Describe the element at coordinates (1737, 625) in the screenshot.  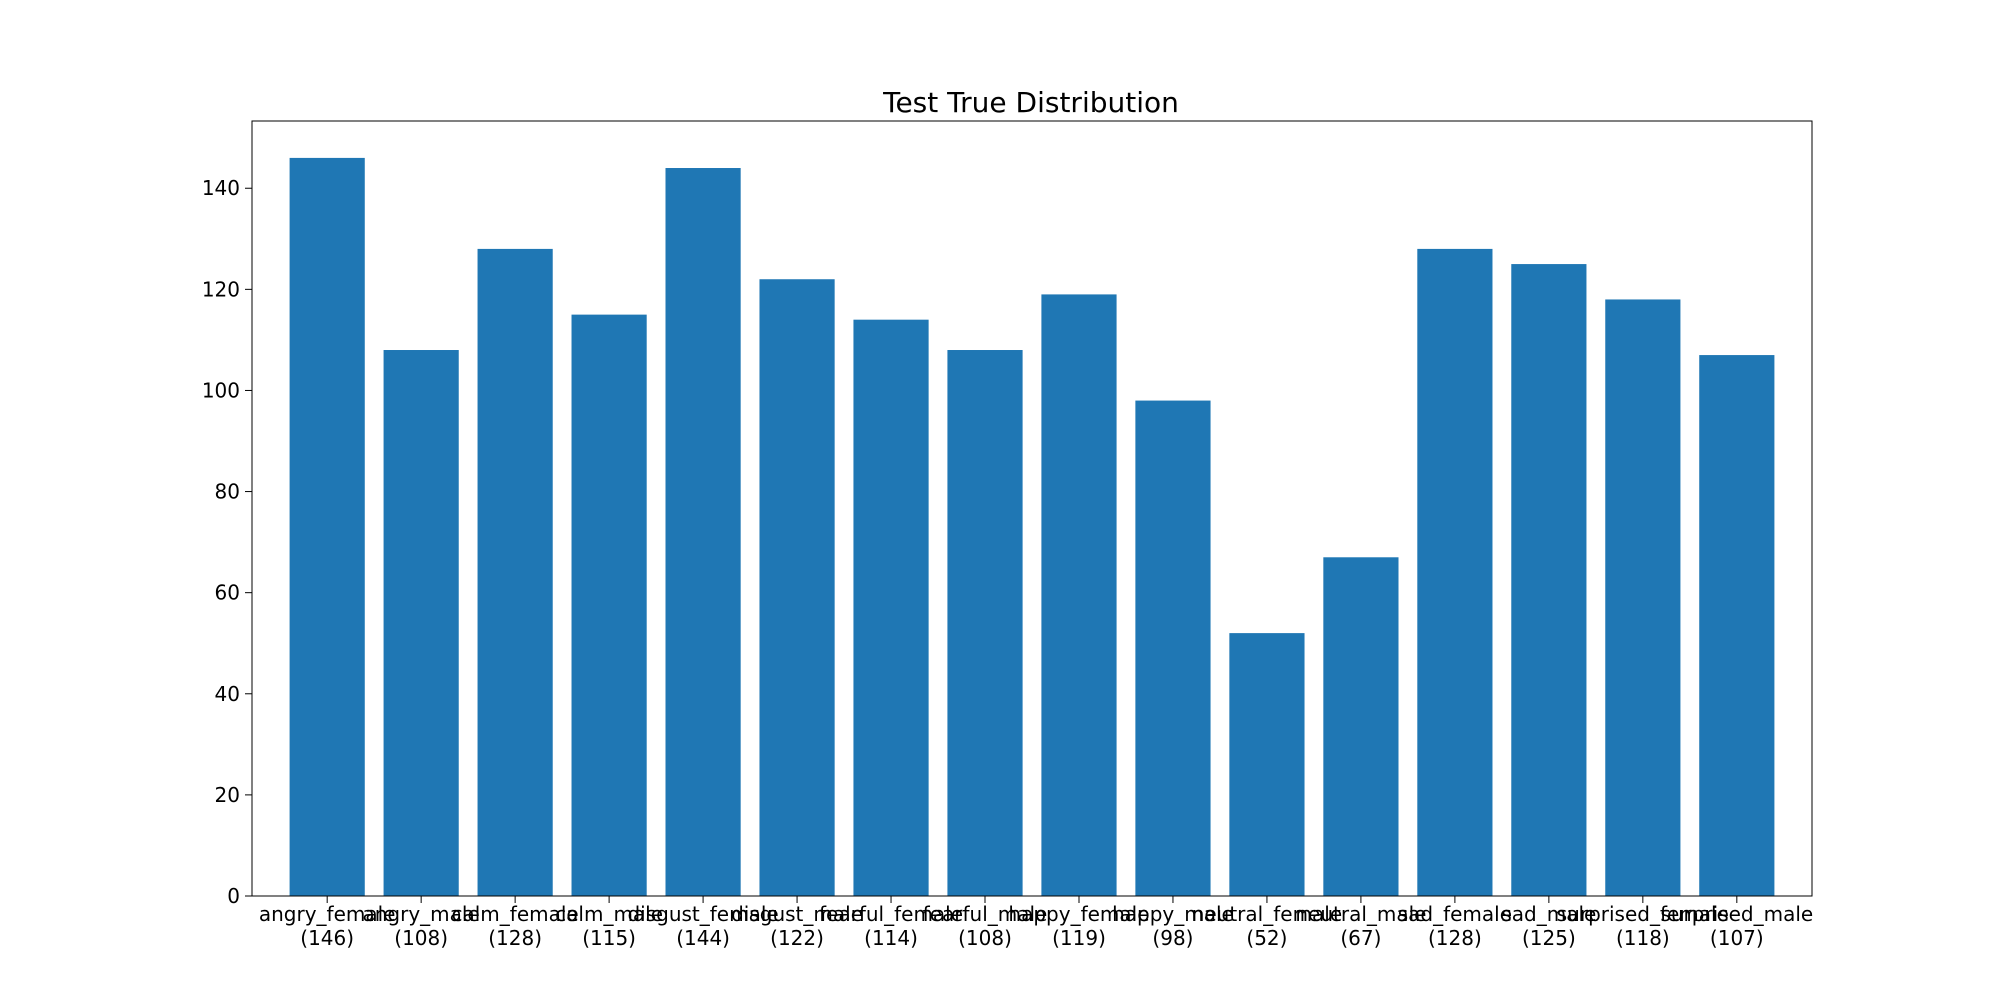
I see `bar-surprised_male` at that location.